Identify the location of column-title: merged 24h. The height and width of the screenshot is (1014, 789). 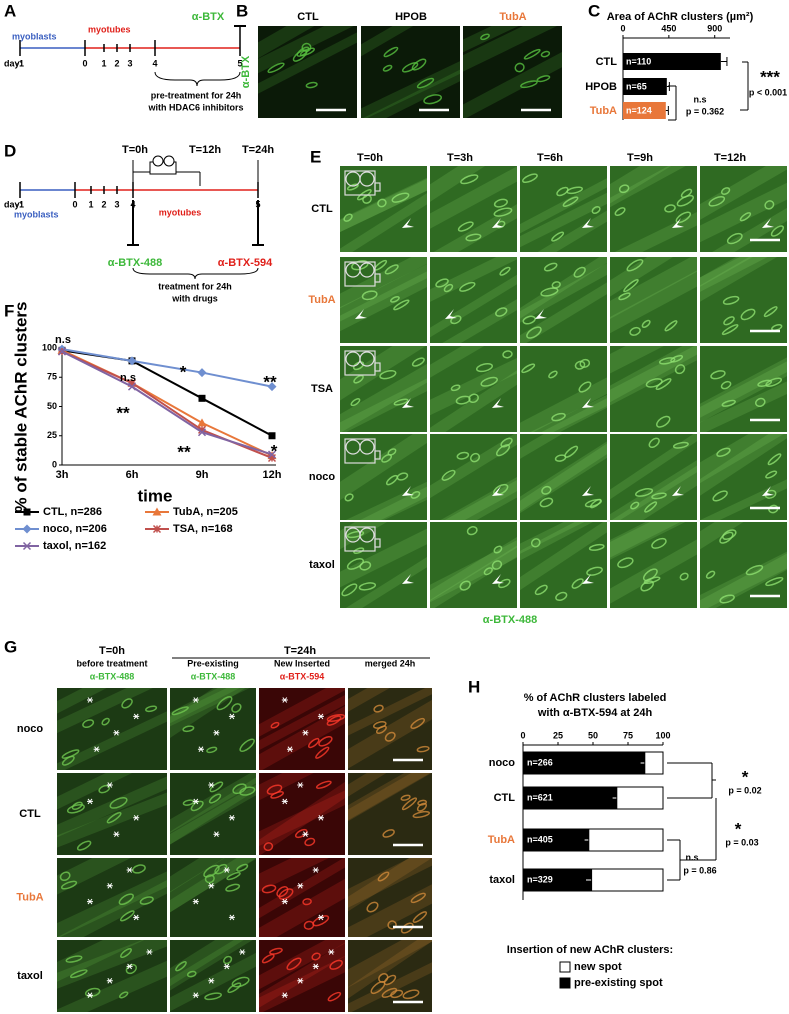
(390, 663).